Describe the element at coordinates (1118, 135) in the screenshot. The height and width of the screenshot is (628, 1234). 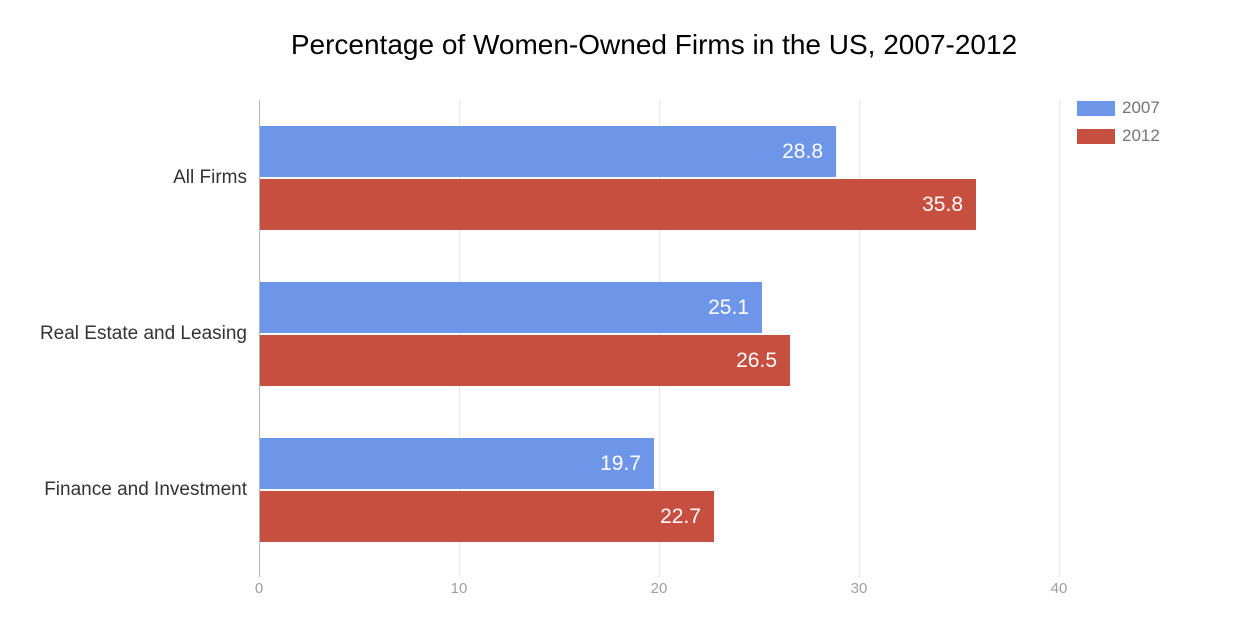
I see `legend-item-2012: 2012` at that location.